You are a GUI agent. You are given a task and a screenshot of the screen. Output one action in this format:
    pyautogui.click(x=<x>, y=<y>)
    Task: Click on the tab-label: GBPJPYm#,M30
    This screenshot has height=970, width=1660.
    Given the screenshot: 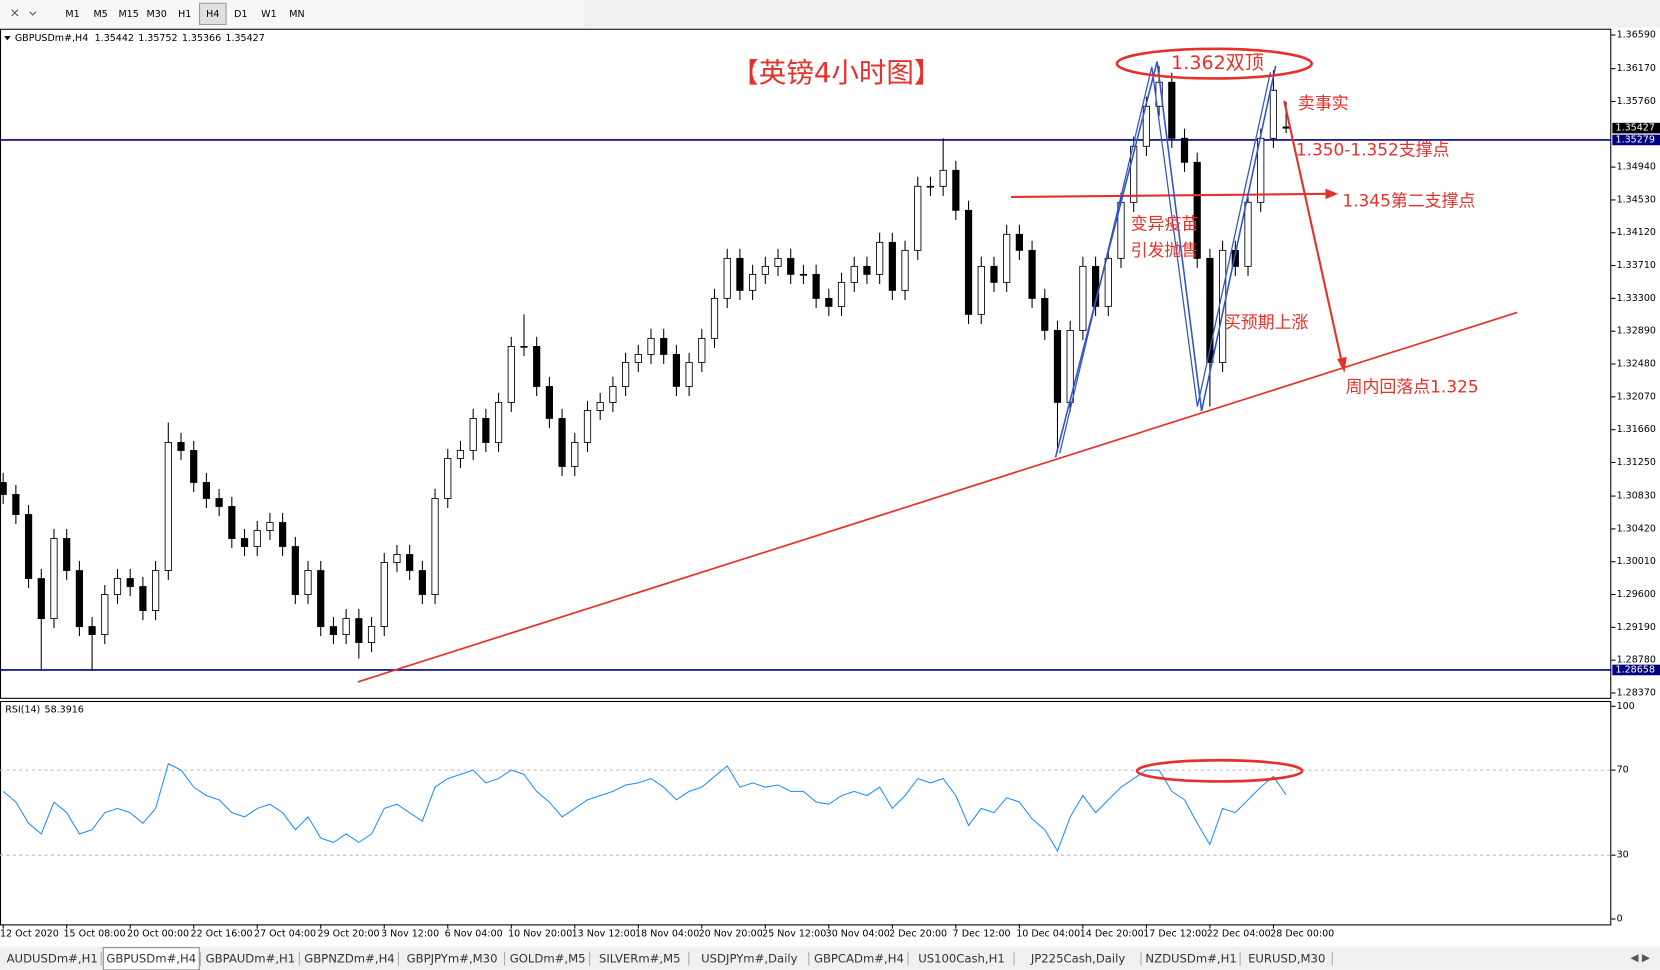 What is the action you would take?
    pyautogui.click(x=452, y=958)
    